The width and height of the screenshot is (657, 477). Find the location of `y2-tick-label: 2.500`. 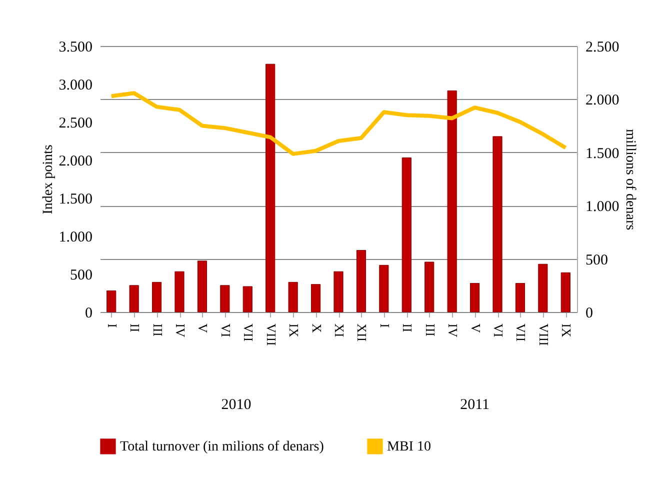

y2-tick-label: 2.500 is located at coordinates (603, 48).